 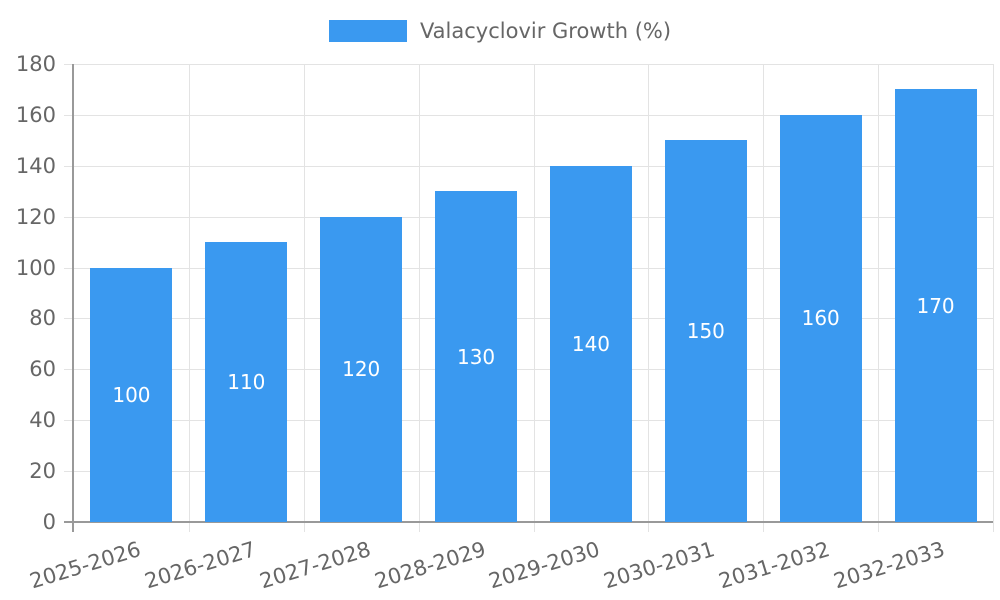 What do you see at coordinates (73, 298) in the screenshot?
I see `y-axis-line` at bounding box center [73, 298].